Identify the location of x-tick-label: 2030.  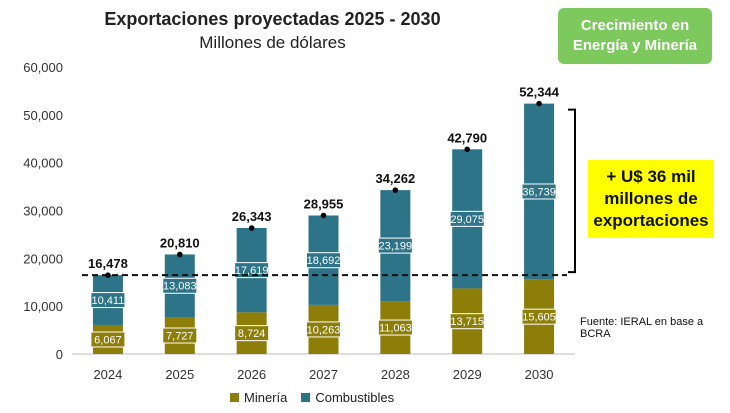
(539, 374).